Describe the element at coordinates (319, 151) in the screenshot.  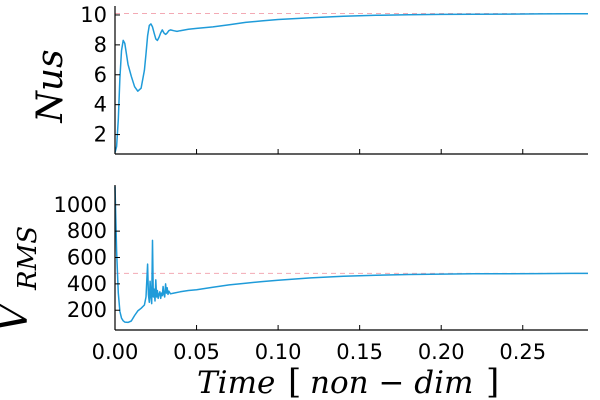
I see `nus-x-ticks` at that location.